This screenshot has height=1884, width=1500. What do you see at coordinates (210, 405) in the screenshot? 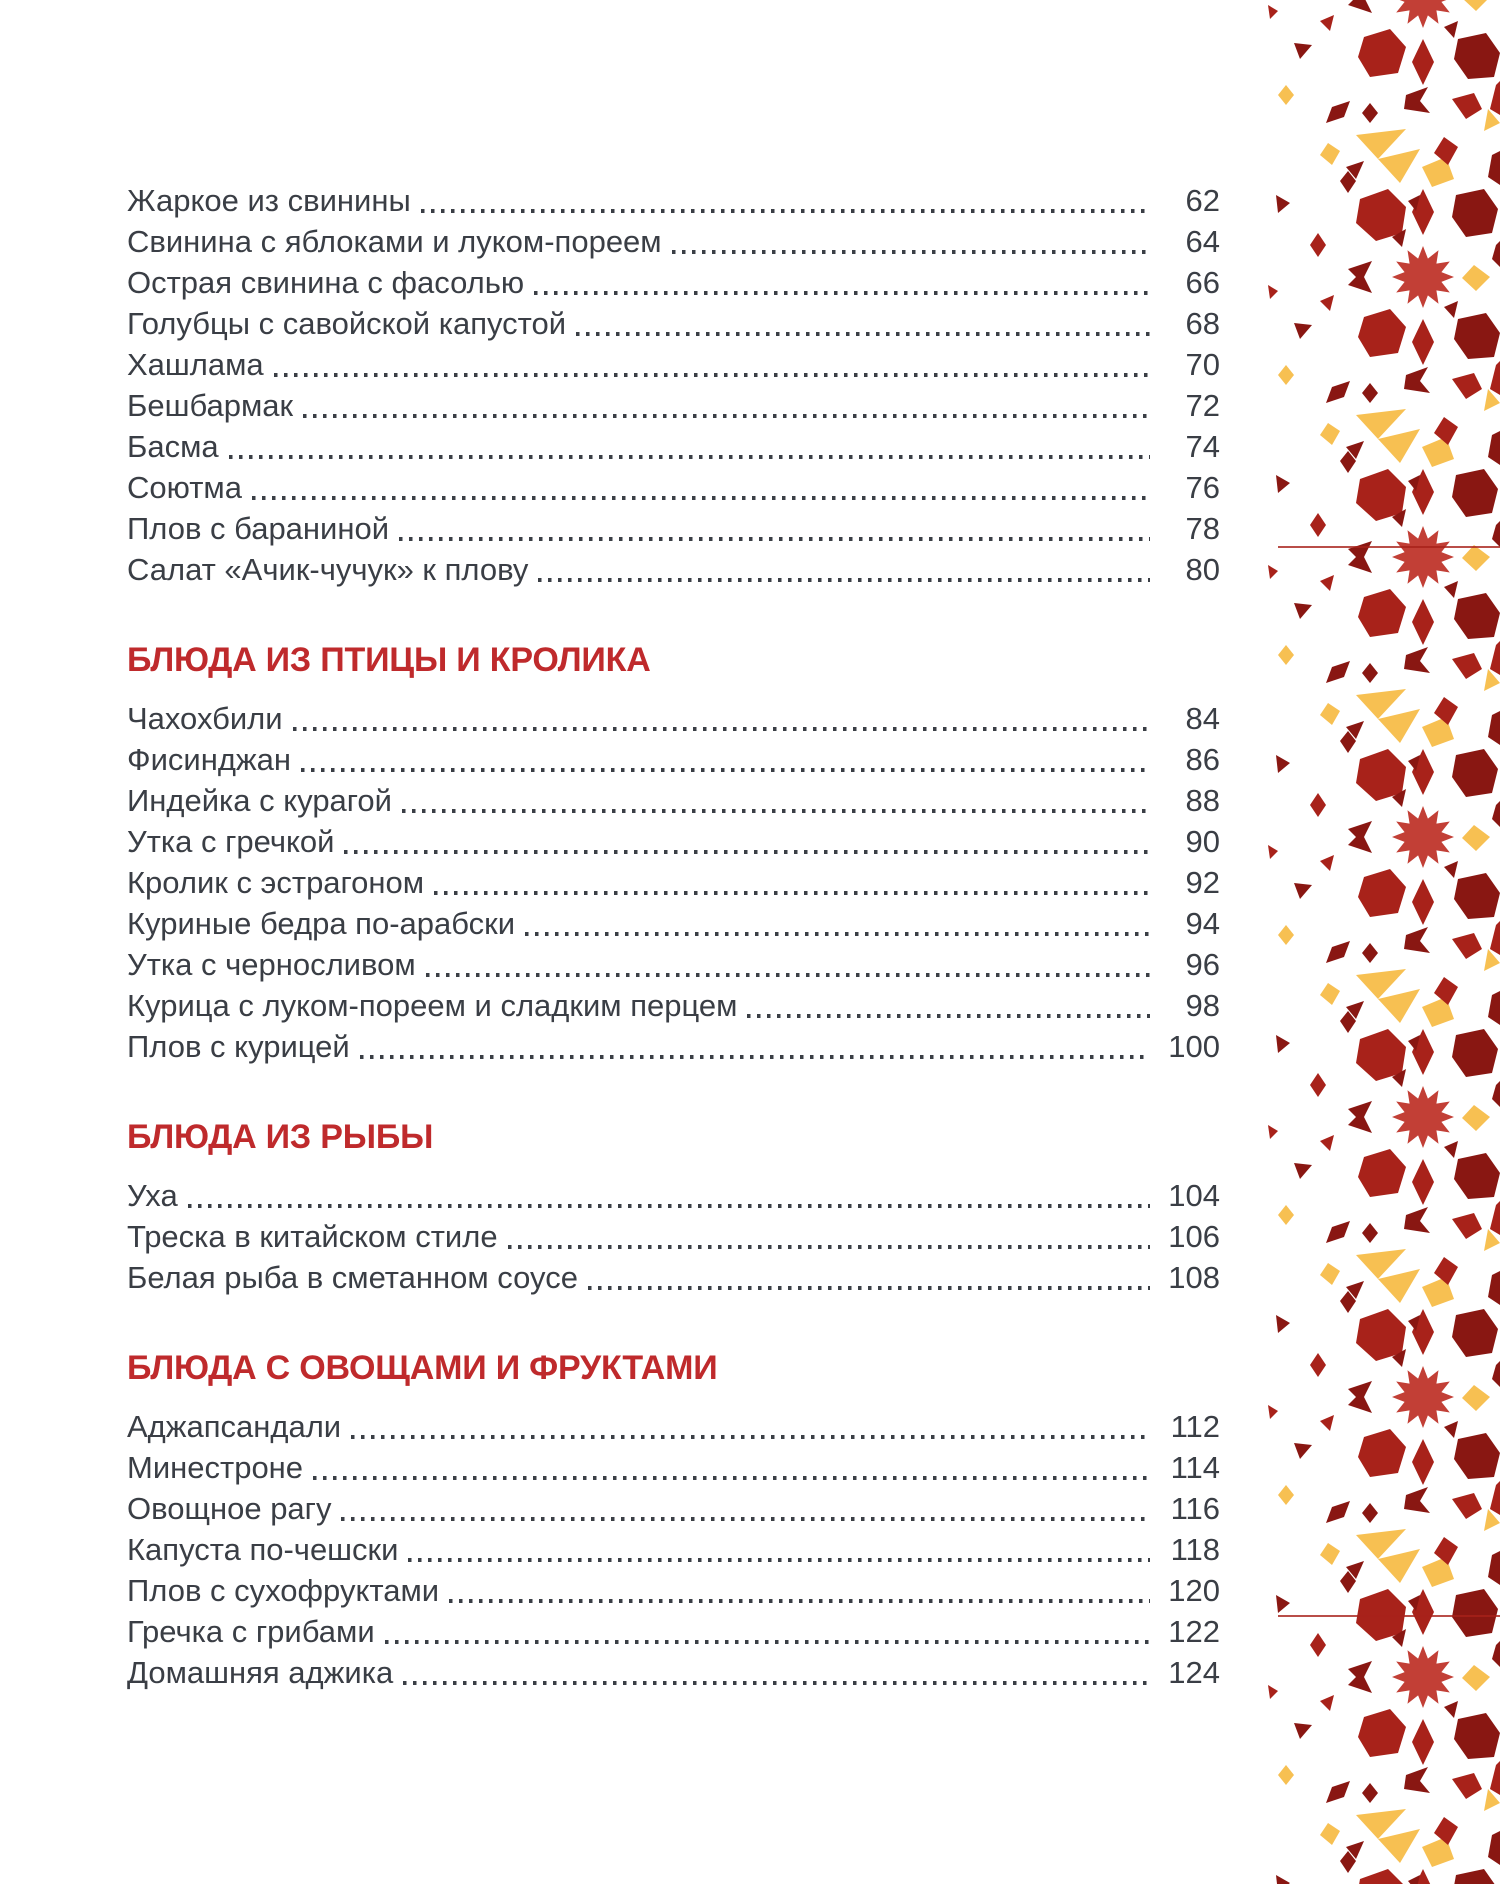
I see `recipe-title: Бешбармак` at bounding box center [210, 405].